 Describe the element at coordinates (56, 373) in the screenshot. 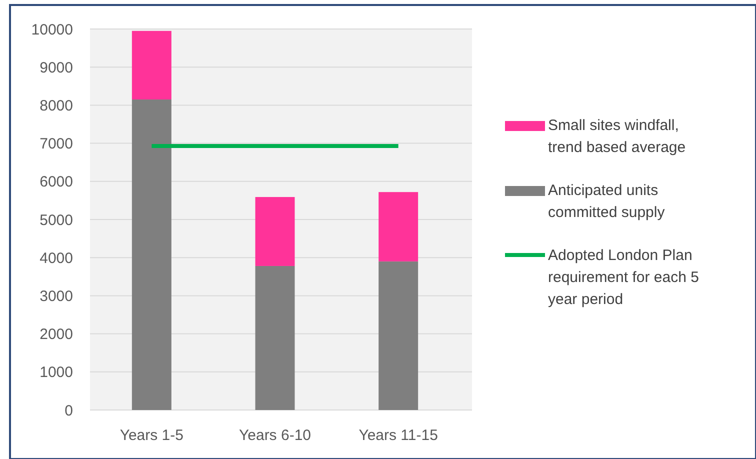

I see `y-tick-label: 1000` at that location.